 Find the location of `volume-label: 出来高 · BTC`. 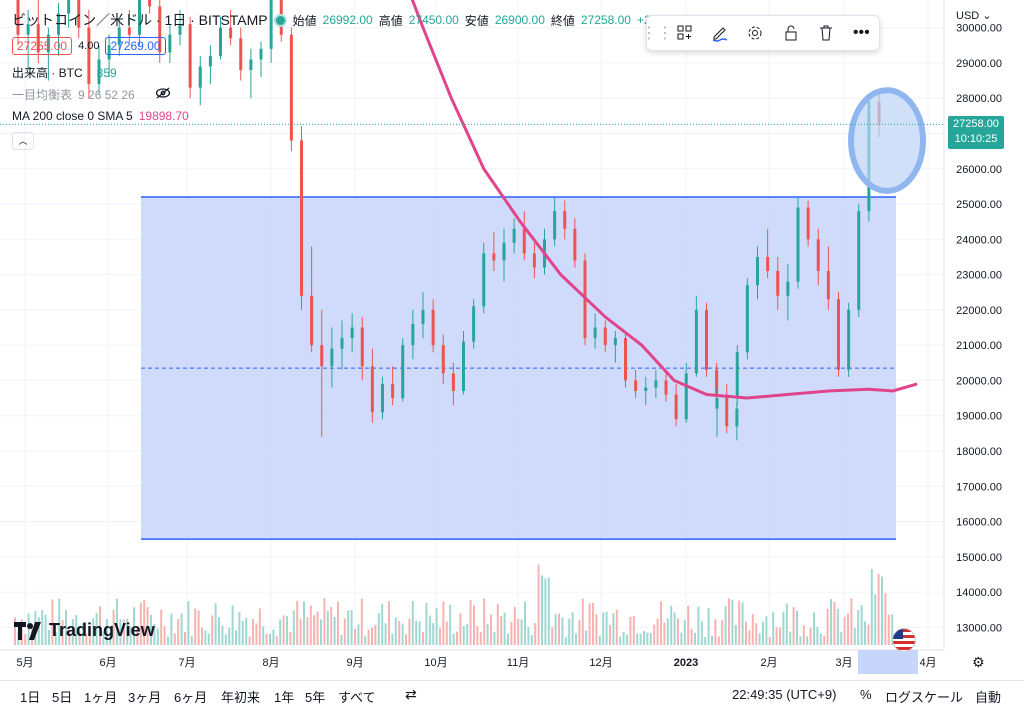

volume-label: 出来高 · BTC is located at coordinates (47, 73).